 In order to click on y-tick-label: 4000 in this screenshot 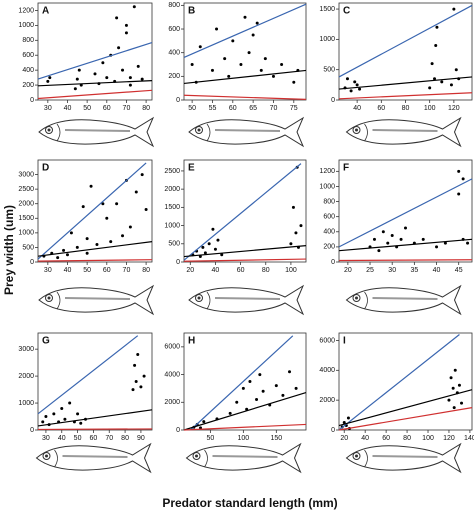, I will do `click(327, 370)`.